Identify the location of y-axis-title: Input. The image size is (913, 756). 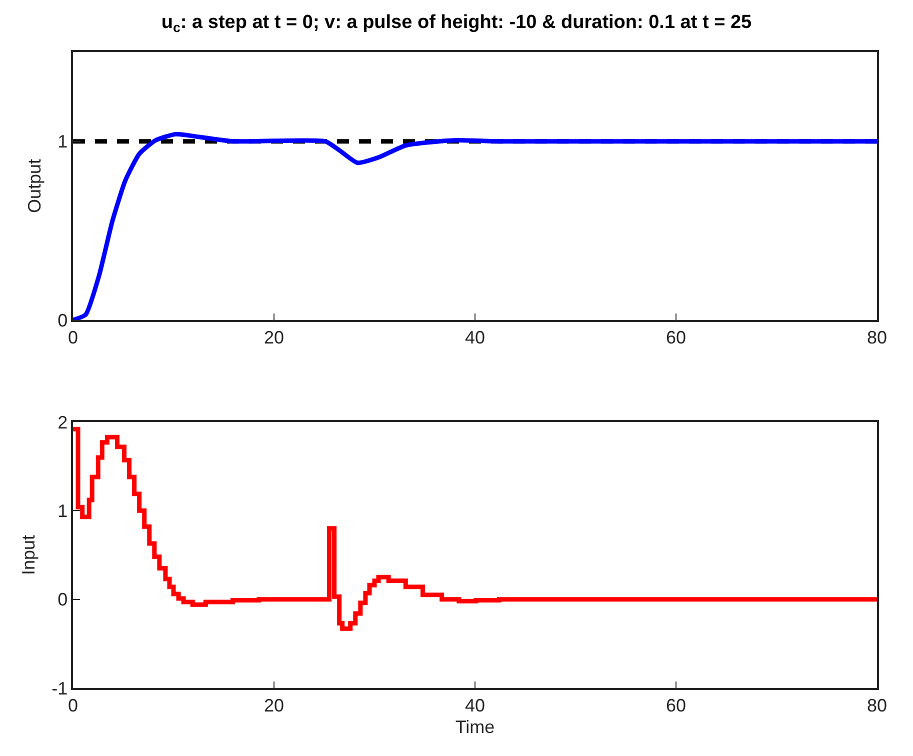
(28, 555).